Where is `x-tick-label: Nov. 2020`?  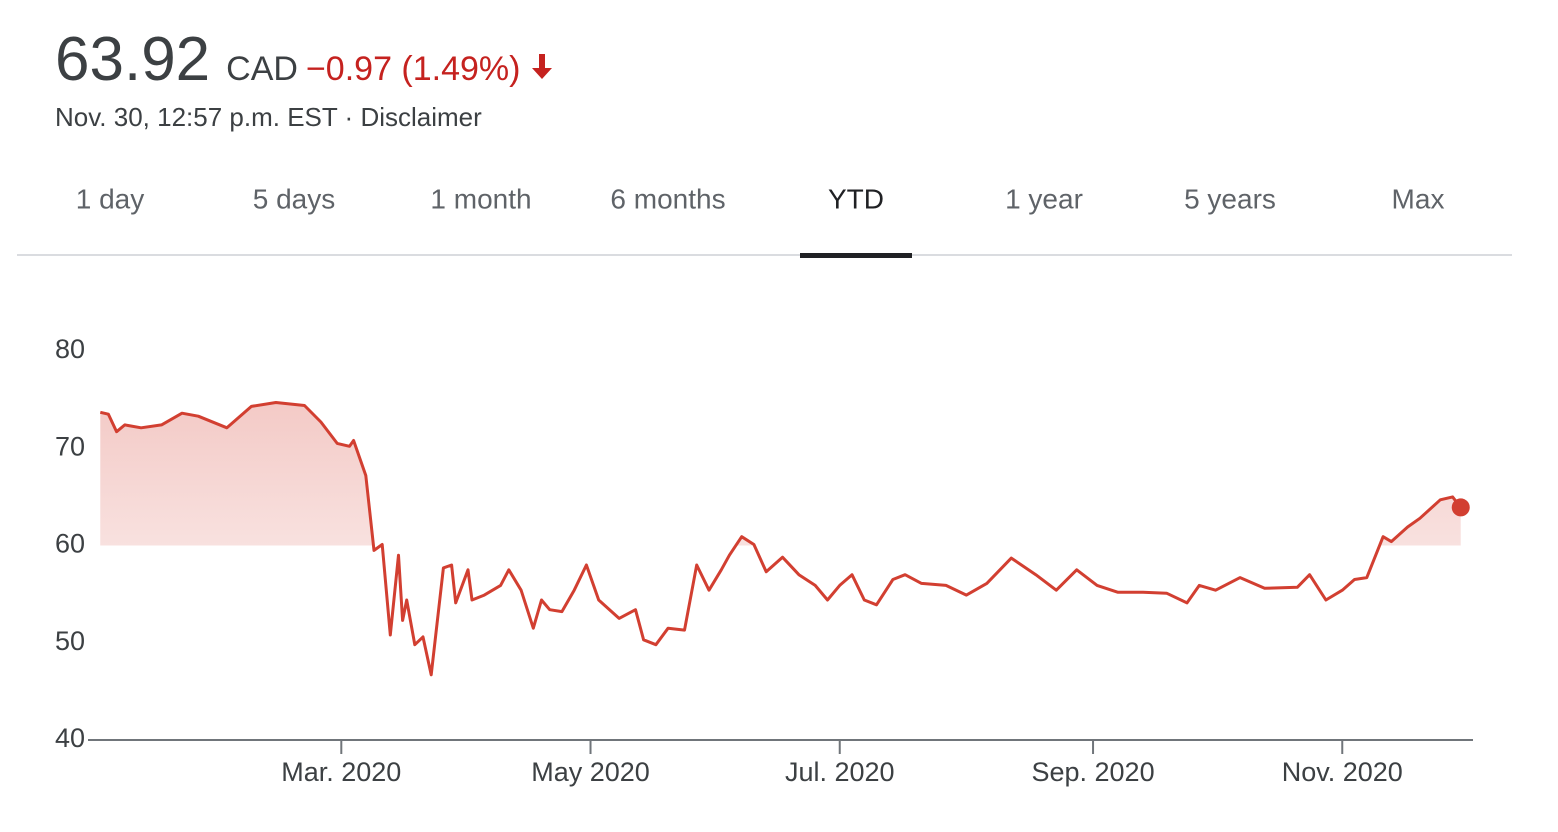
x-tick-label: Nov. 2020 is located at coordinates (1342, 772).